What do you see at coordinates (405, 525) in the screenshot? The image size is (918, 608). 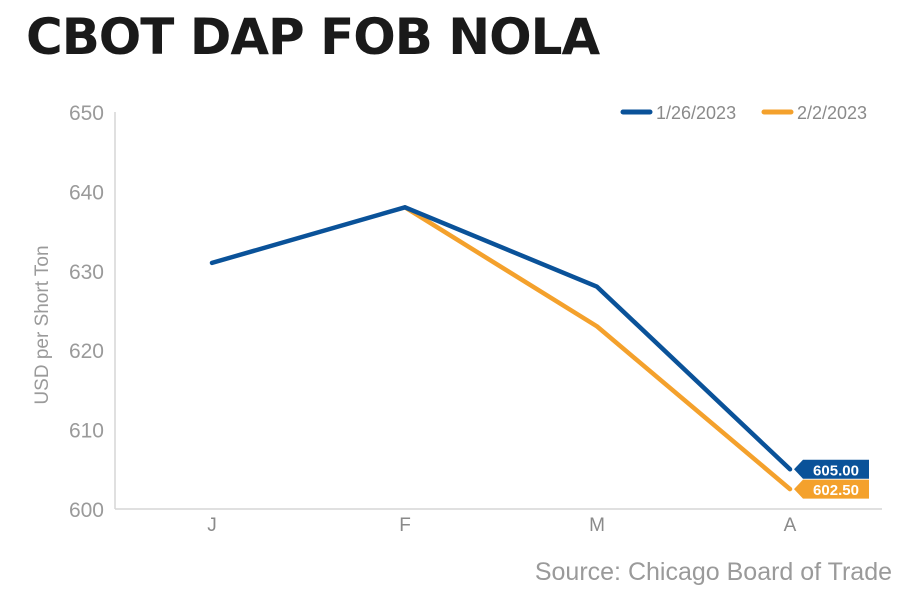 I see `x-tick-label: F` at bounding box center [405, 525].